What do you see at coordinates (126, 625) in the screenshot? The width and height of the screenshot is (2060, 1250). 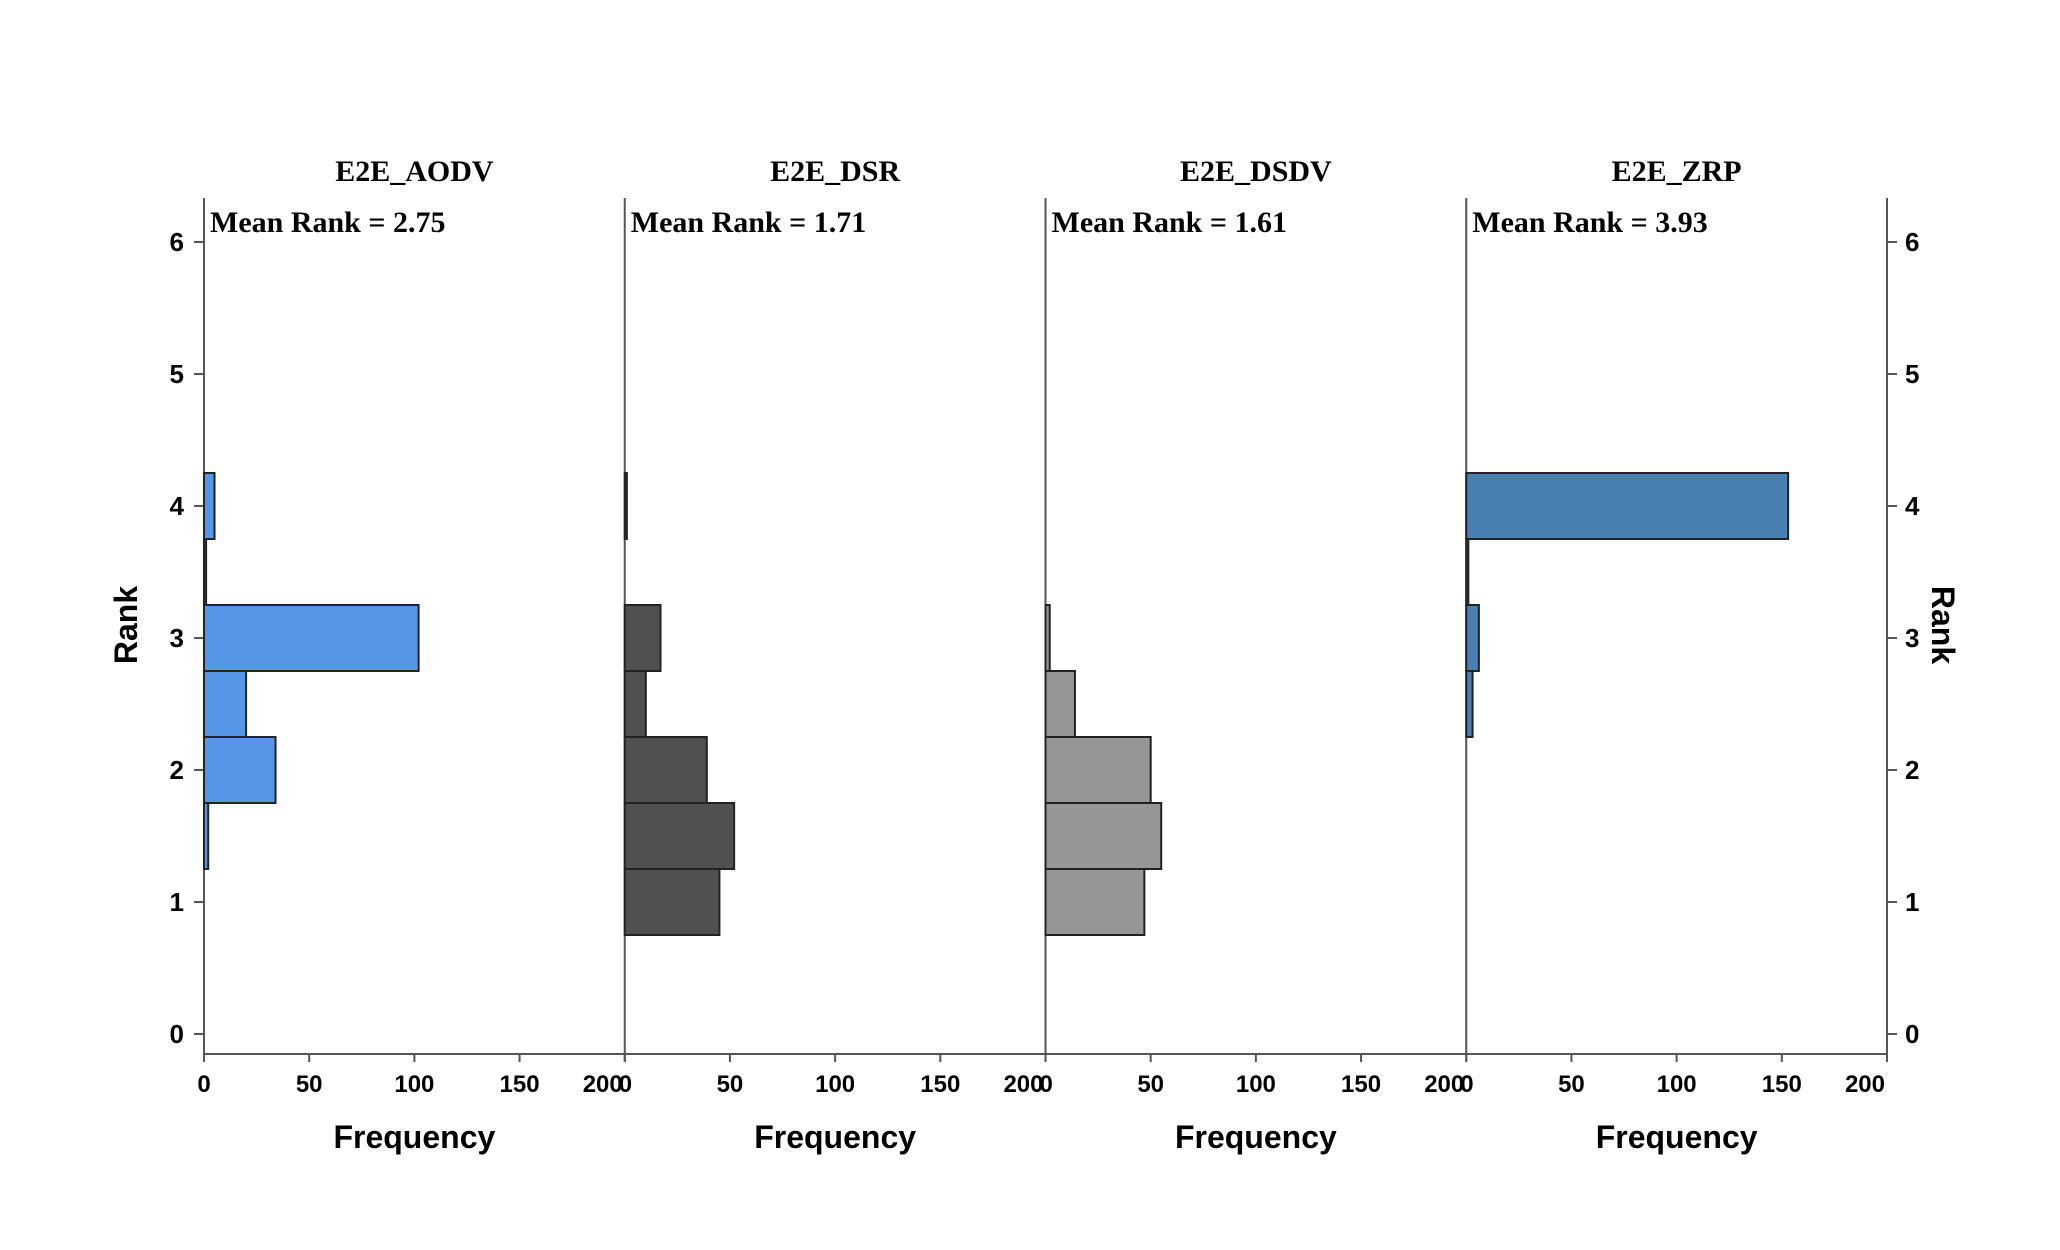 I see `y-axis-title: Rank` at bounding box center [126, 625].